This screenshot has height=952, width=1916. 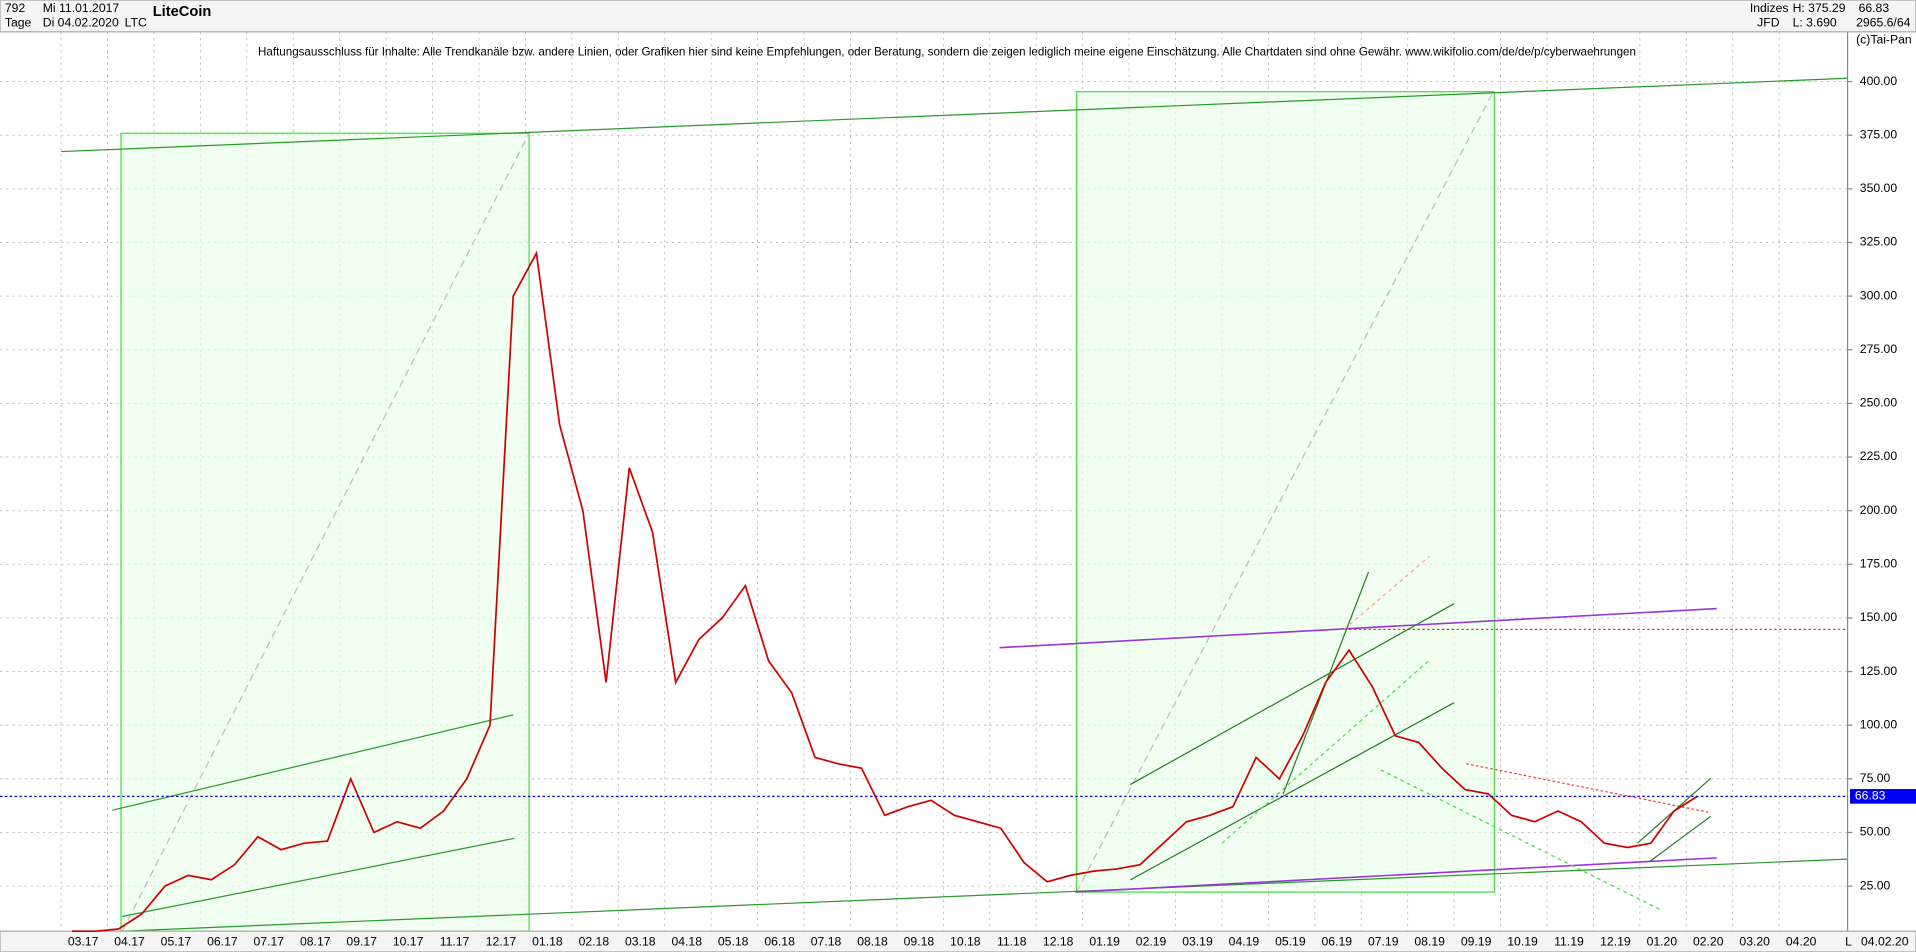 What do you see at coordinates (1879, 81) in the screenshot?
I see `y-tick-label: 400.00` at bounding box center [1879, 81].